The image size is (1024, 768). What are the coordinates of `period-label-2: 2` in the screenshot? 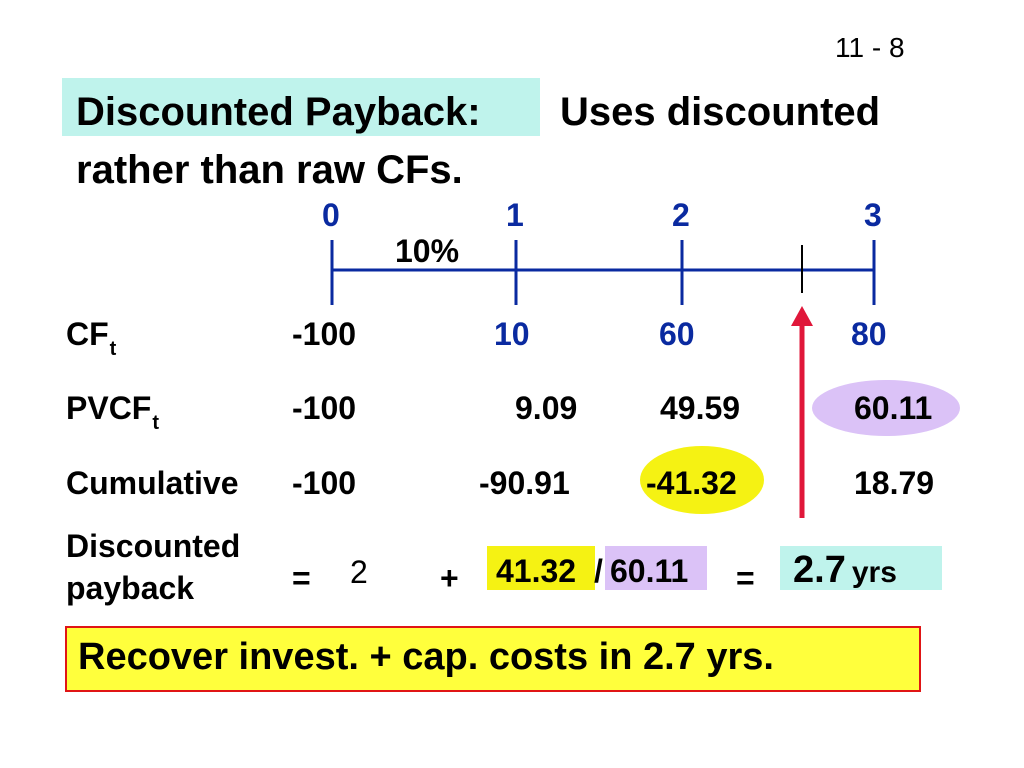 It's located at (681, 215).